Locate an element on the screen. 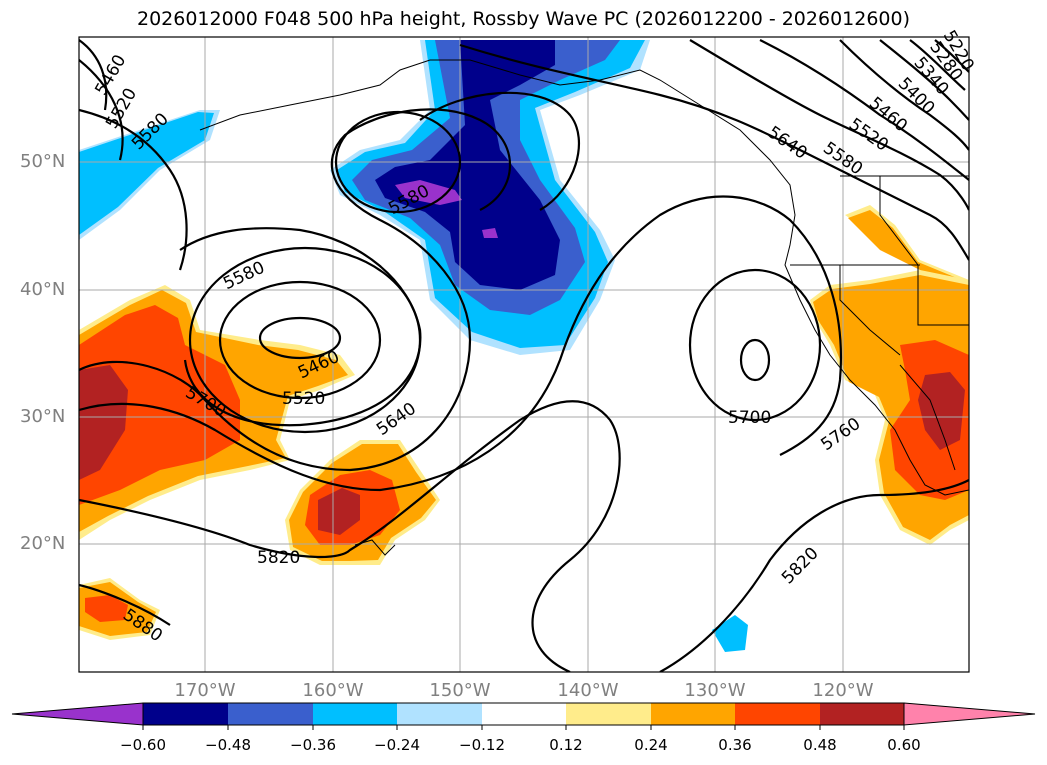  colorbar-extend-low is located at coordinates (77, 714).